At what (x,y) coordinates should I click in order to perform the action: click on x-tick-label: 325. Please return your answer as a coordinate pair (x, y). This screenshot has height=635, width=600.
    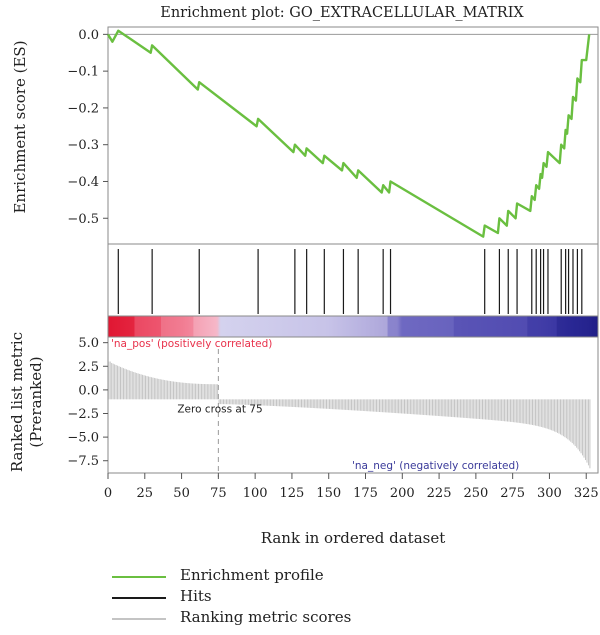
    Looking at the image, I should click on (586, 493).